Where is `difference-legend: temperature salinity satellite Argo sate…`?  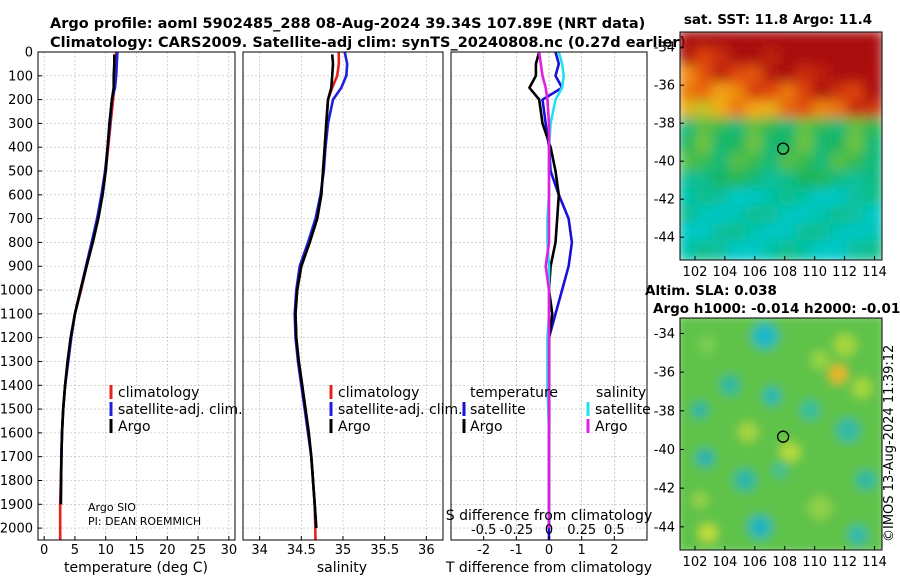
difference-legend: temperature salinity satellite Argo sate… is located at coordinates (556, 410).